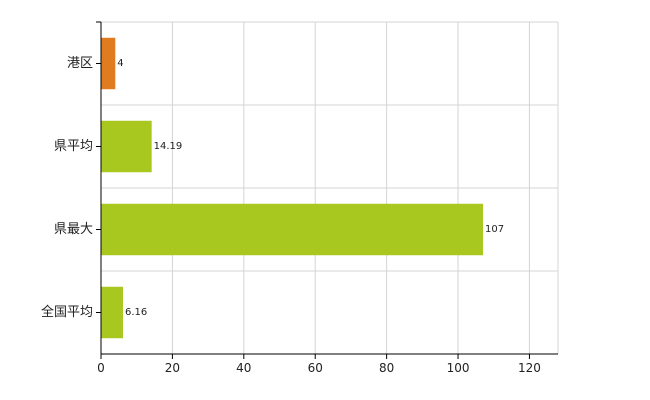 The image size is (650, 400). Describe the element at coordinates (243, 368) in the screenshot. I see `x-tick-label: 40` at that location.